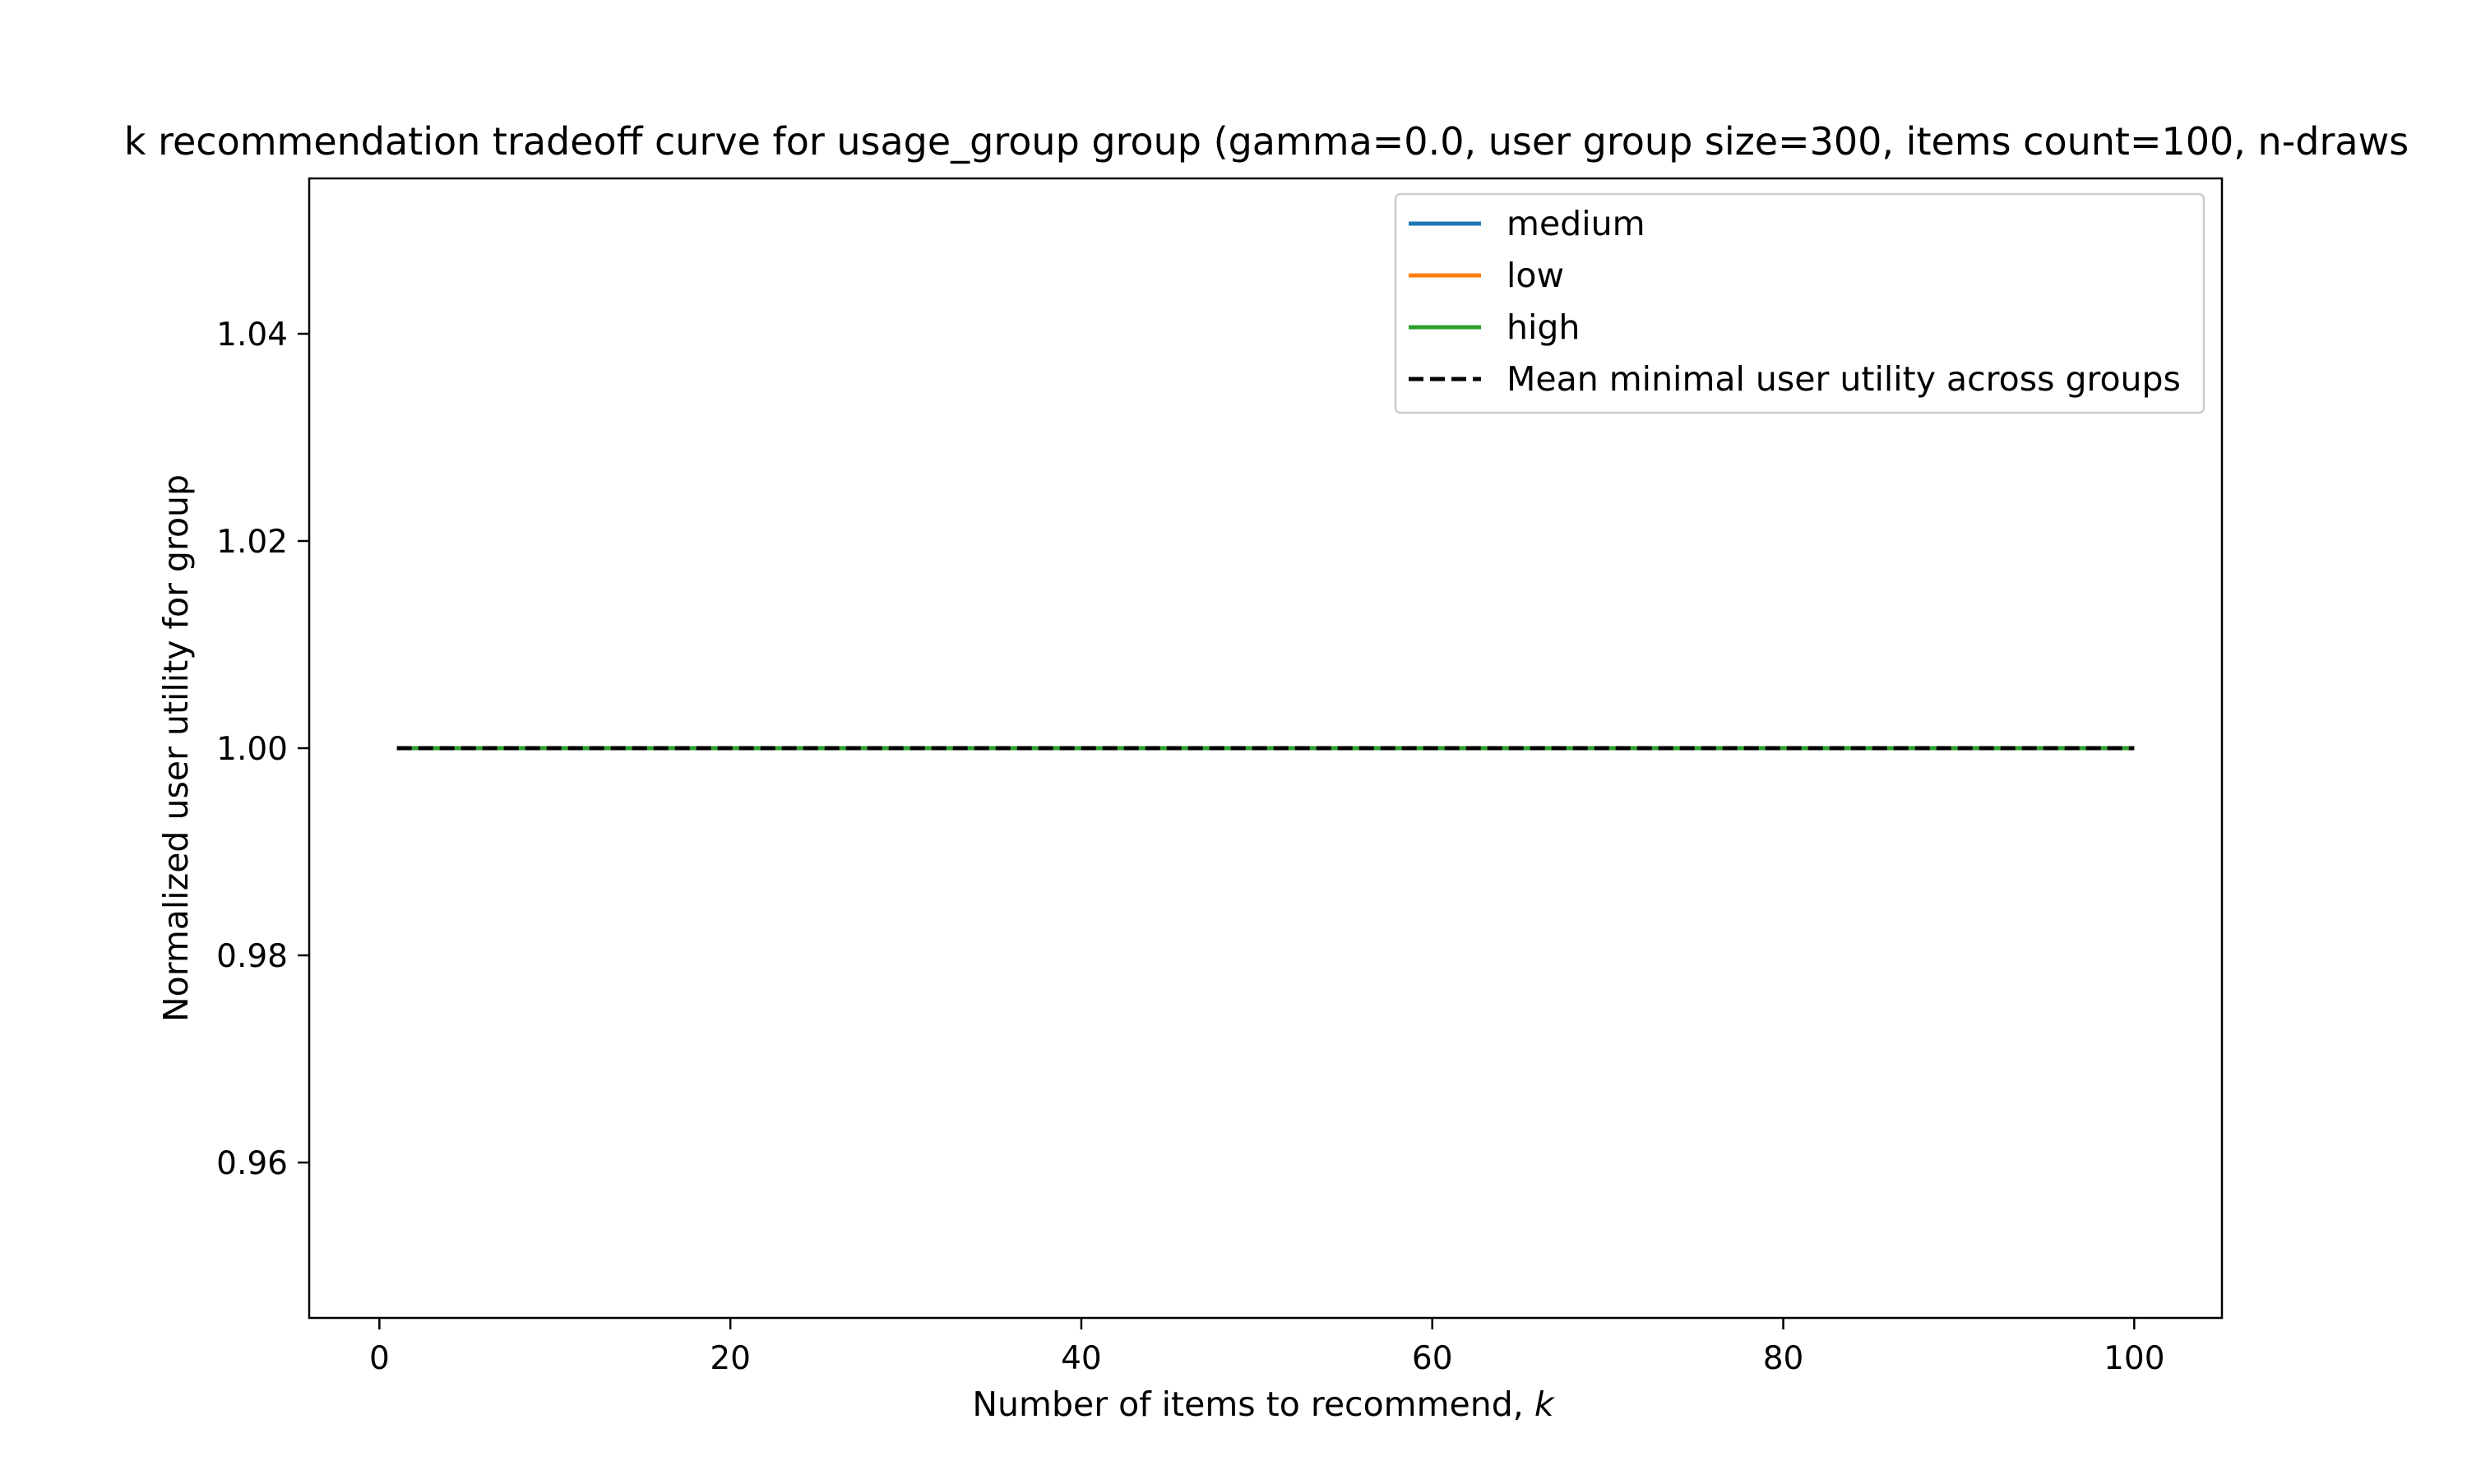 This screenshot has height=1484, width=2467. What do you see at coordinates (730, 1358) in the screenshot?
I see `x-tick-label: 20` at bounding box center [730, 1358].